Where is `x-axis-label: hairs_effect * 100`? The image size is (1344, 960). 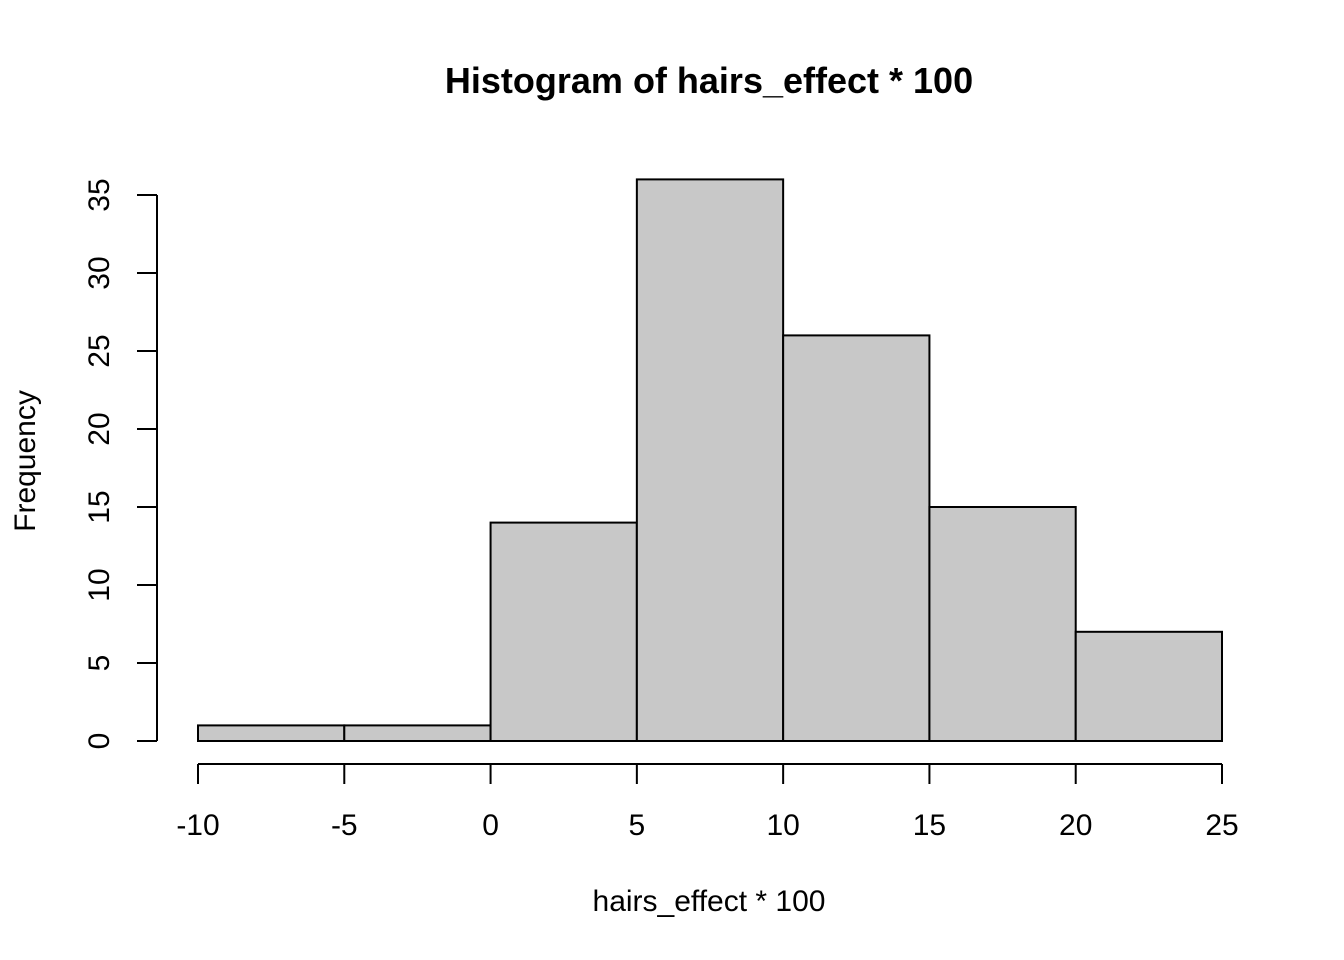
x-axis-label: hairs_effect * 100 is located at coordinates (709, 901).